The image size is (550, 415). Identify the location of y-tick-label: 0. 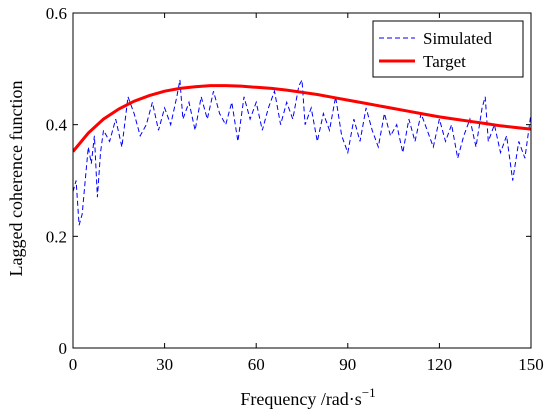
(63, 348).